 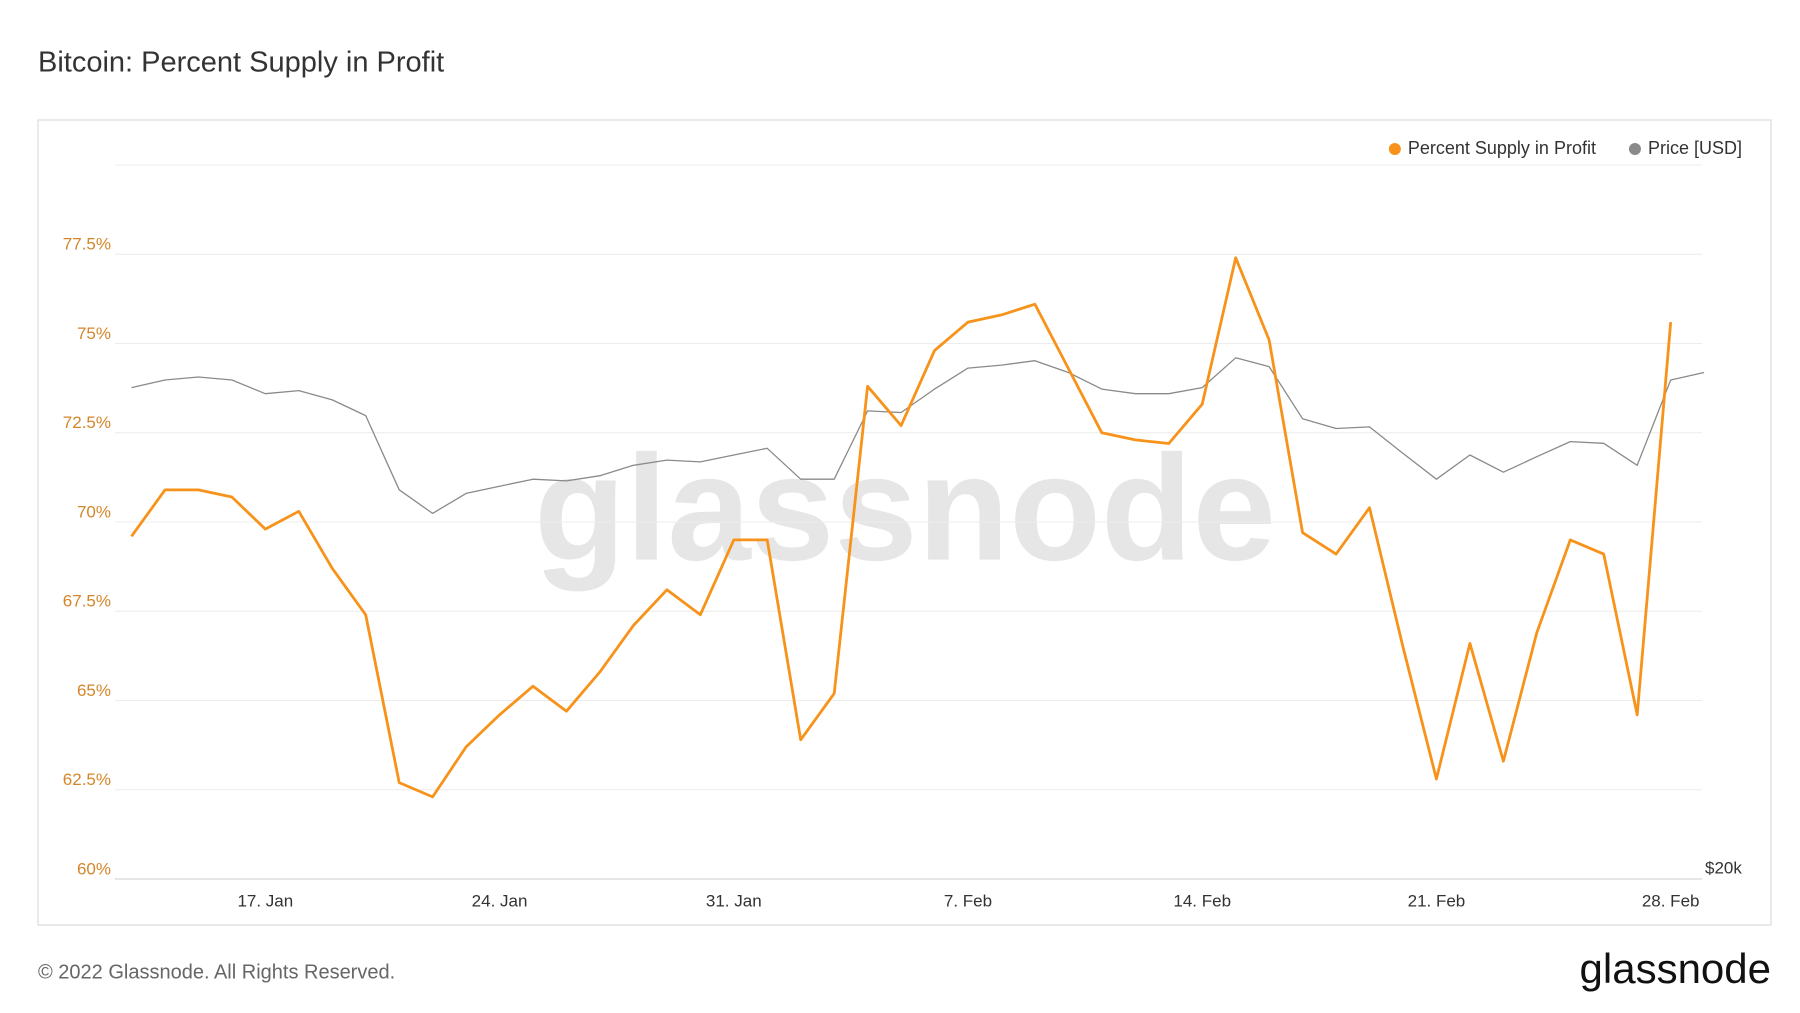 What do you see at coordinates (94, 333) in the screenshot?
I see `y-tick-label: 75%` at bounding box center [94, 333].